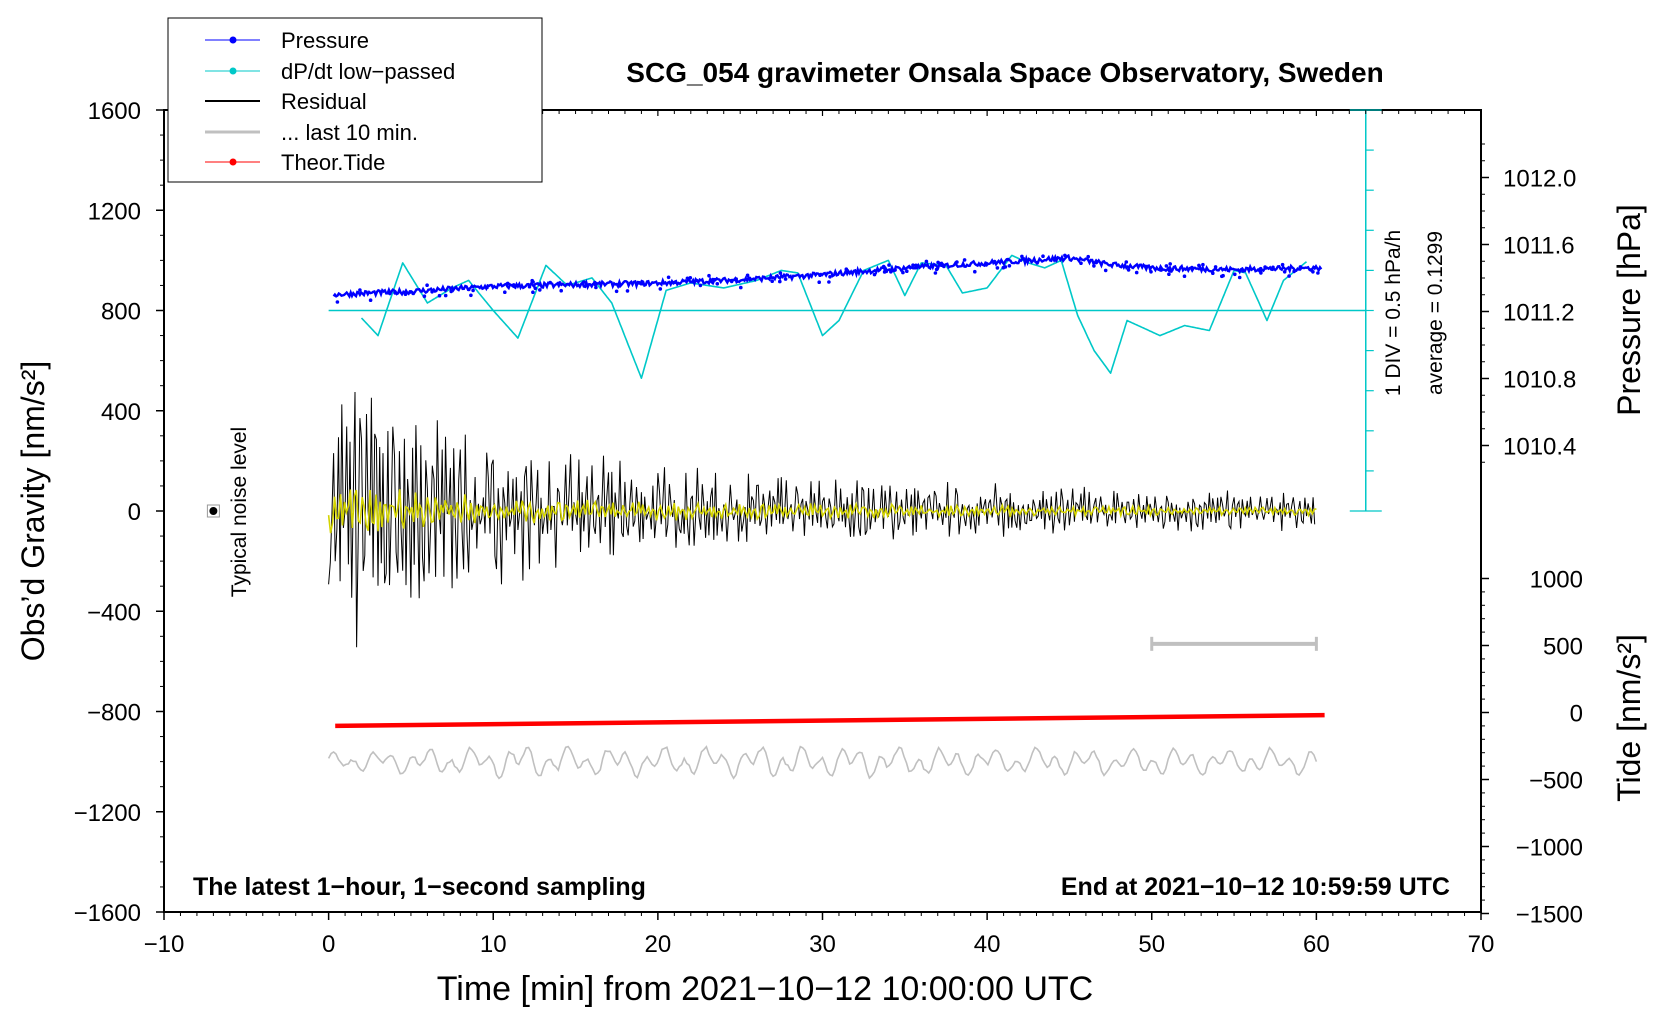  I want to click on legend-entry-last10: ... last 10 min., so click(311, 132).